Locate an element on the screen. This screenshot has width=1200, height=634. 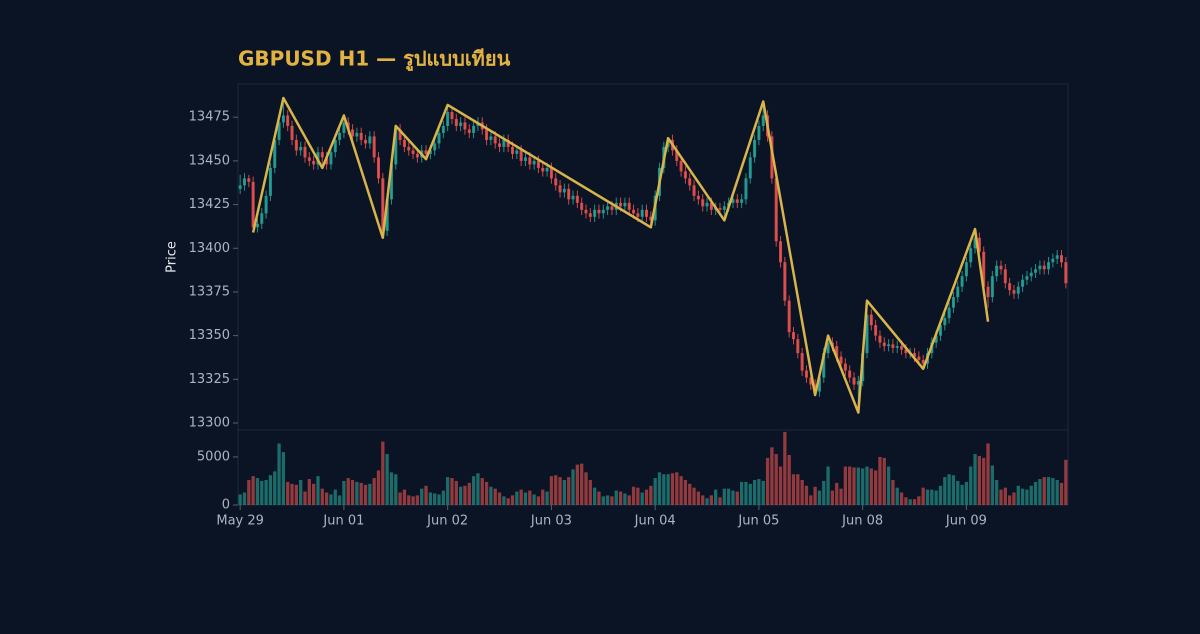
x-tick-label: Jun 08 is located at coordinates (862, 521).